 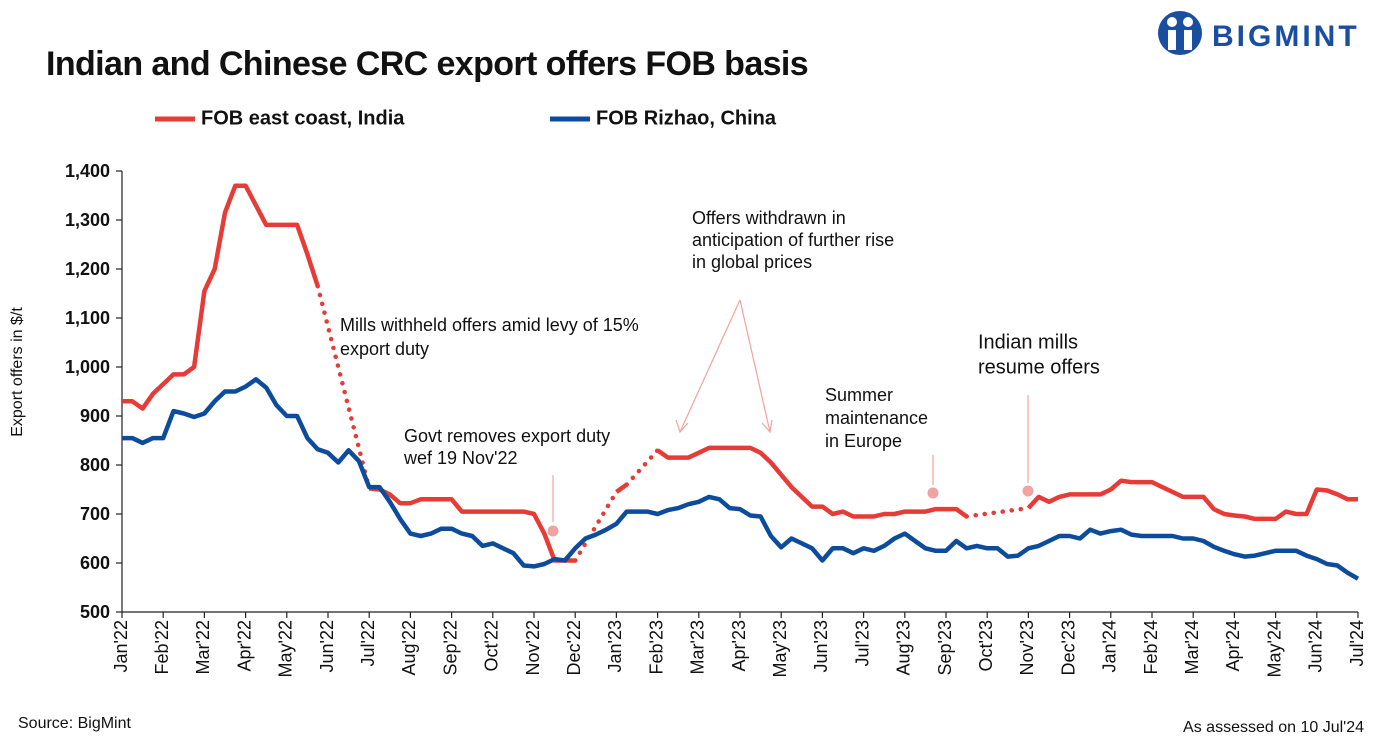 What do you see at coordinates (876, 418) in the screenshot?
I see `annotation: maintenance` at bounding box center [876, 418].